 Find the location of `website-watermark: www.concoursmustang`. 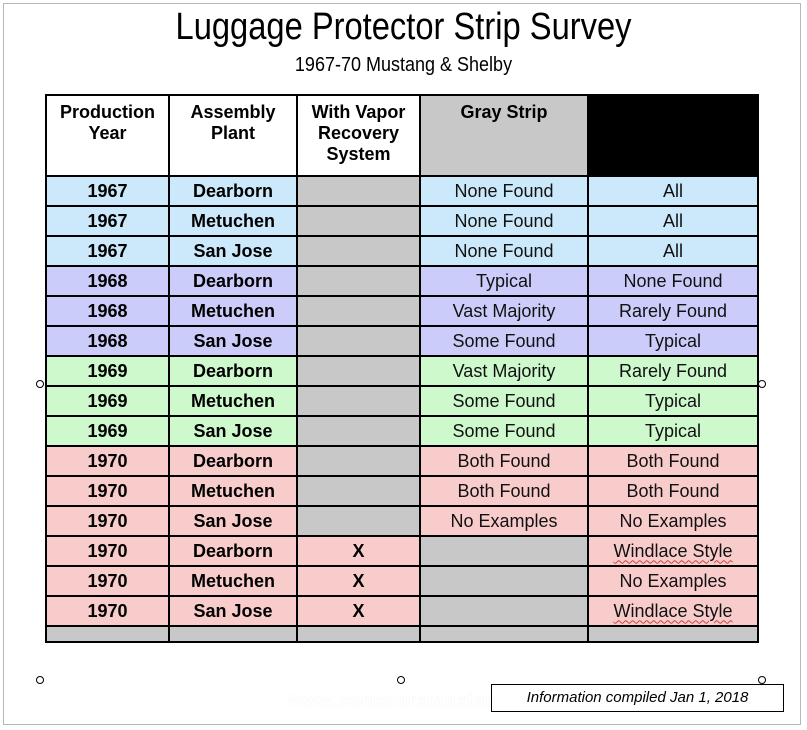

website-watermark: www.concoursmustang is located at coordinates (399, 700).